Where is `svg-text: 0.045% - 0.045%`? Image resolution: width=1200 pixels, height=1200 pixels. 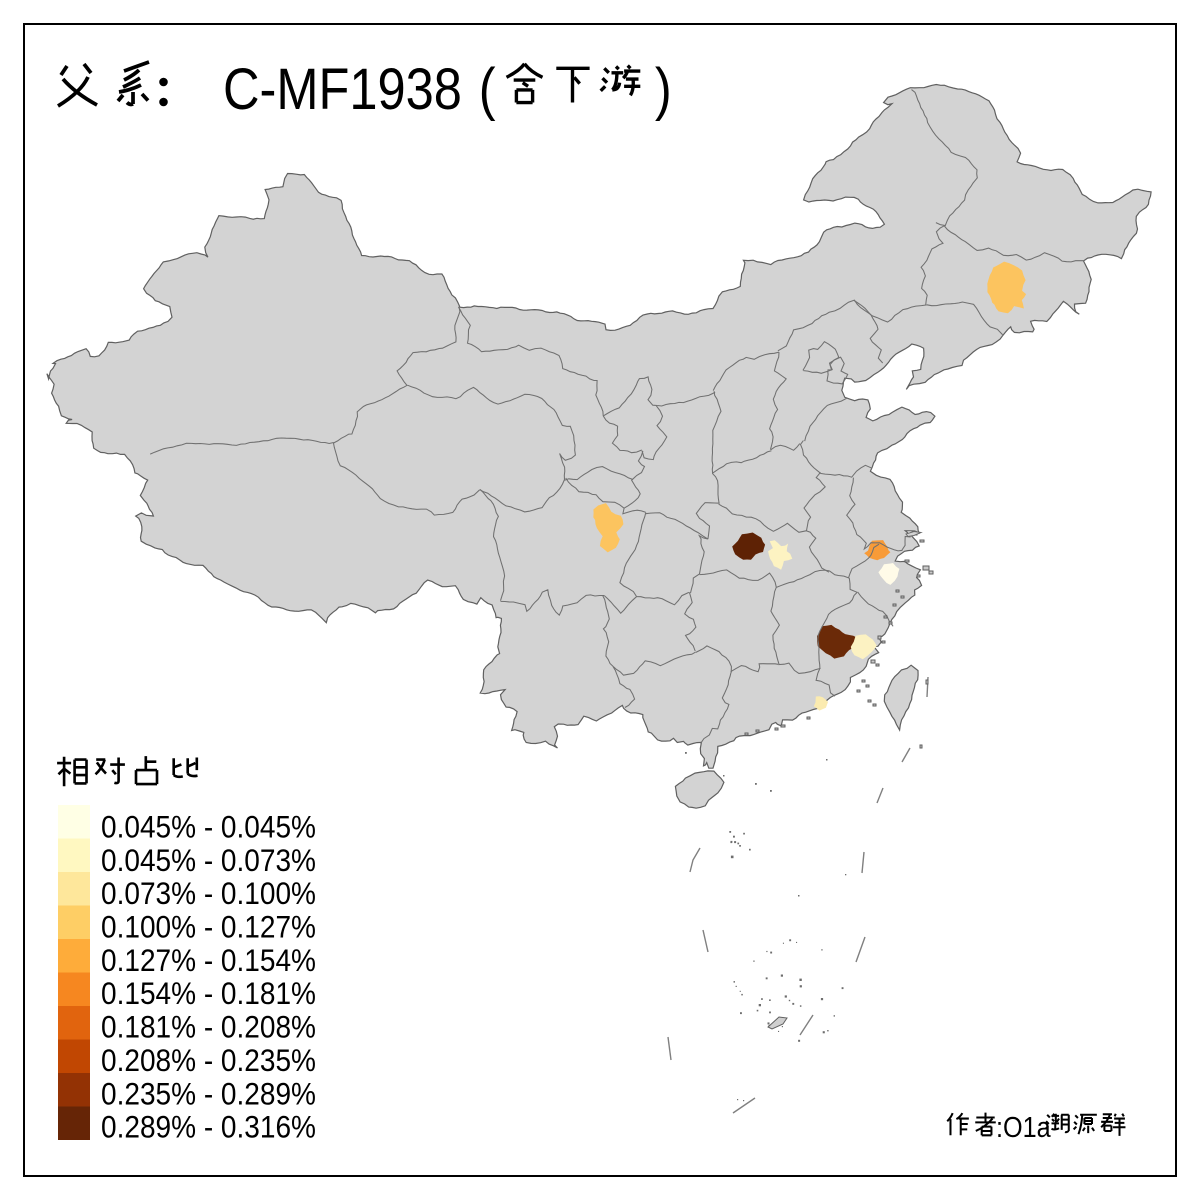
svg-text: 0.045% - 0.045% is located at coordinates (208, 827).